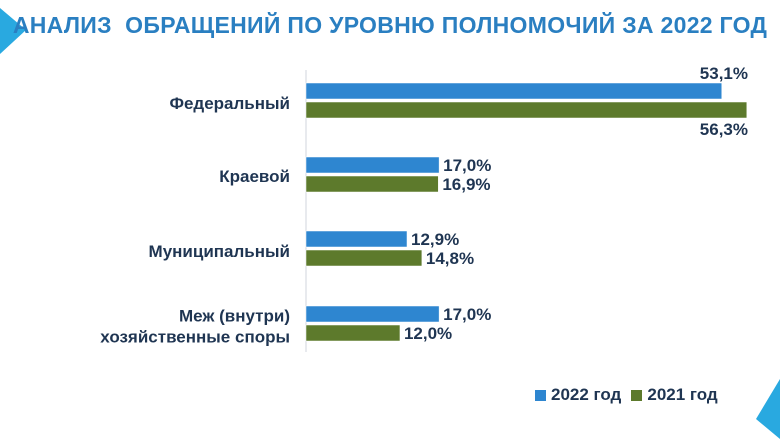  What do you see at coordinates (724, 73) in the screenshot?
I see `data-label: 53,1%` at bounding box center [724, 73].